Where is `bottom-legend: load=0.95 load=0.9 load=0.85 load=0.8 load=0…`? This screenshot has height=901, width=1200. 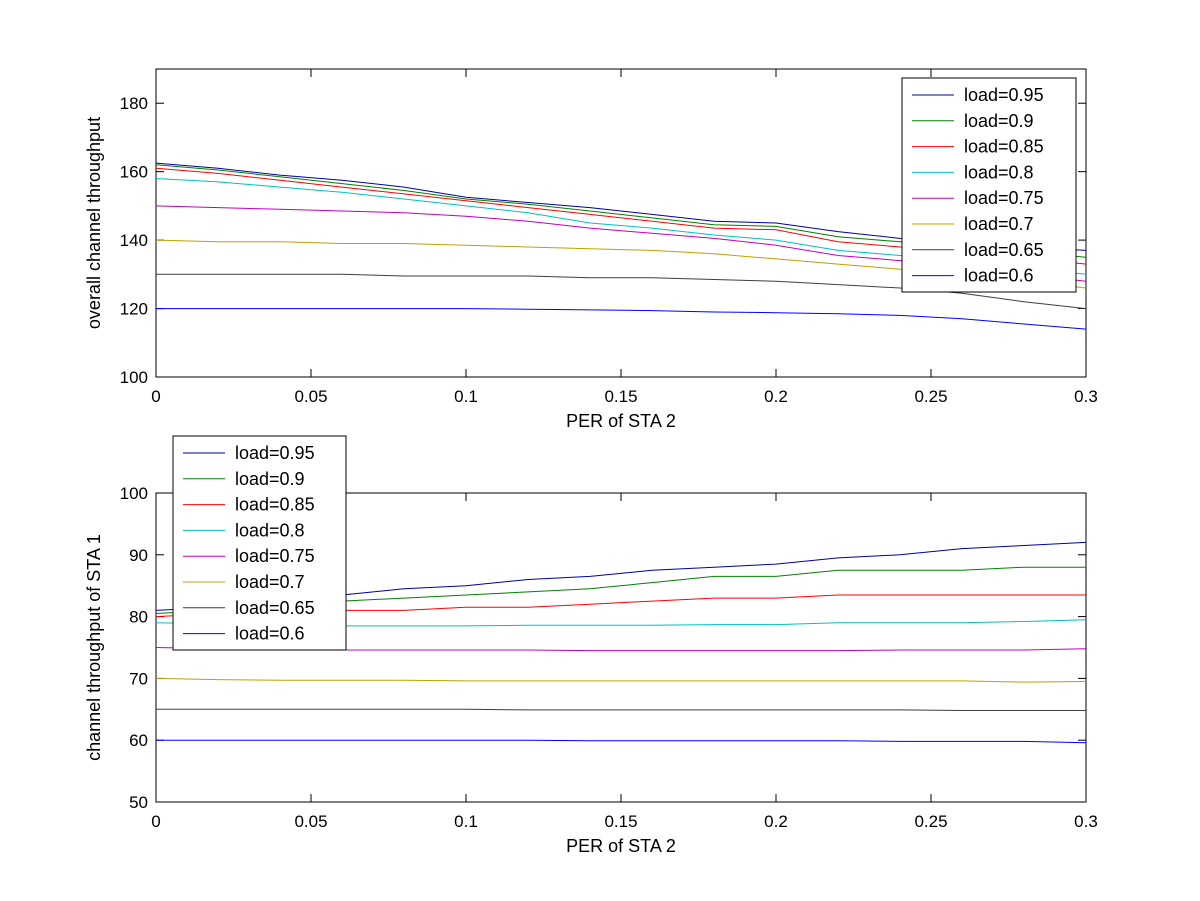
bottom-legend: load=0.95 load=0.9 load=0.85 load=0.8 load=0… is located at coordinates (259, 543).